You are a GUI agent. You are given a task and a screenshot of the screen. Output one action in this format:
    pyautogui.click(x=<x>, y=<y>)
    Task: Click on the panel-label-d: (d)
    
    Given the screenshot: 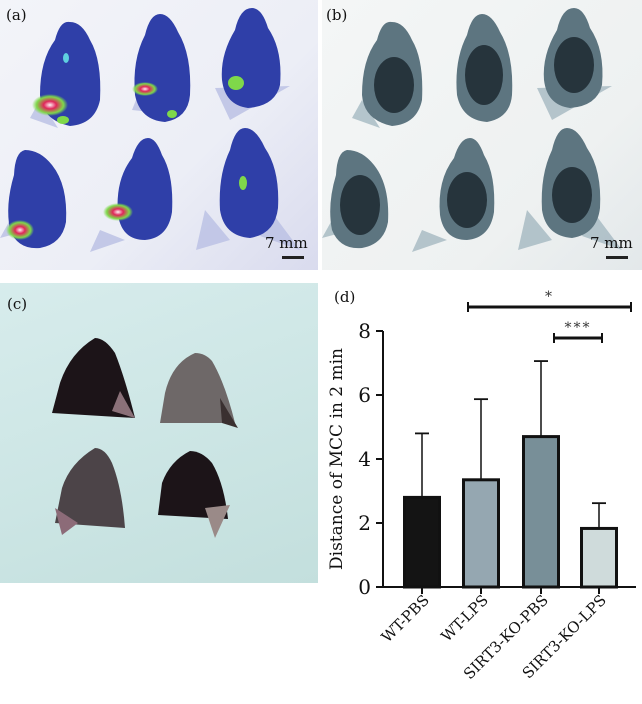 What is the action you would take?
    pyautogui.click(x=345, y=297)
    